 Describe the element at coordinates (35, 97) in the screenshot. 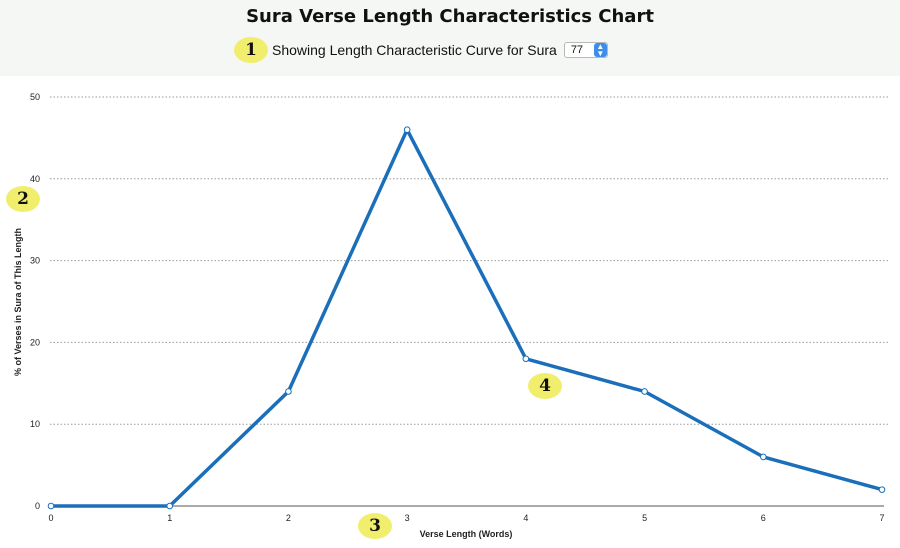

I see `y-tick-label: 50` at that location.